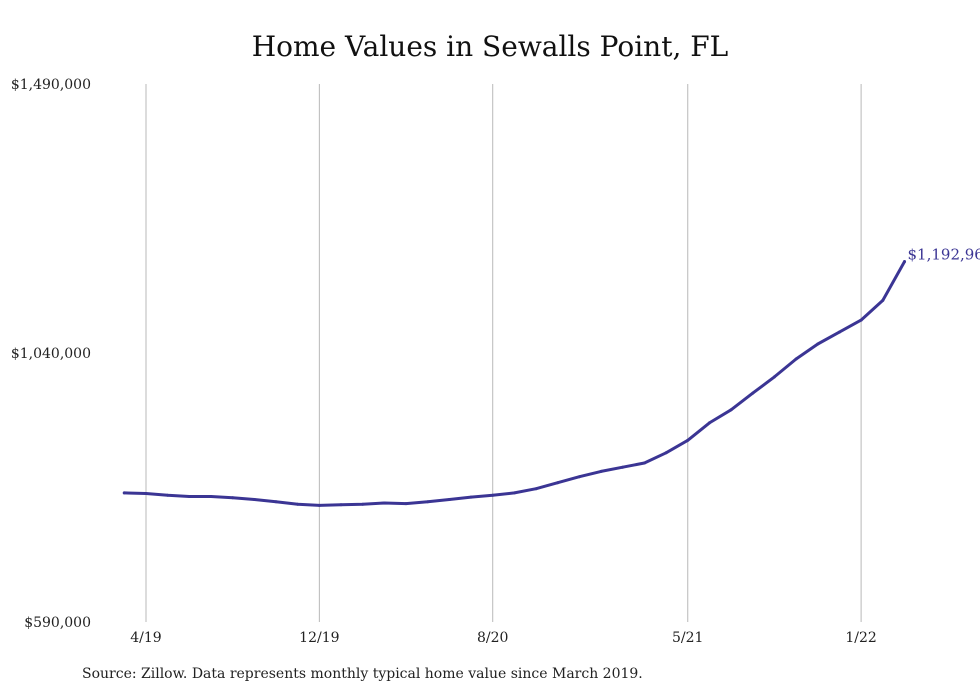 This screenshot has height=699, width=980. What do you see at coordinates (944, 255) in the screenshot?
I see `end-value-label: $1,192,962` at bounding box center [944, 255].